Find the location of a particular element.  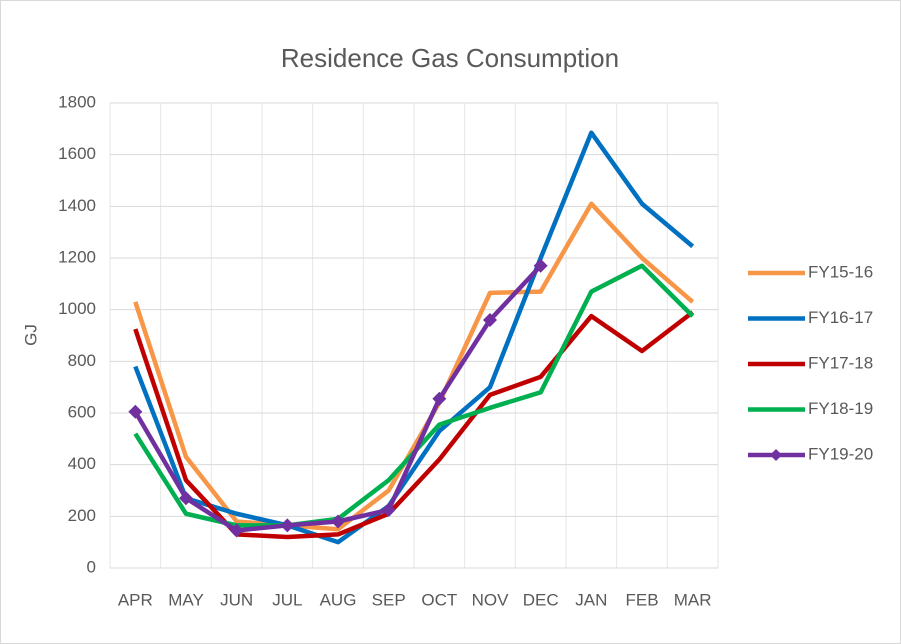

x-tick-label: MAR is located at coordinates (693, 599).